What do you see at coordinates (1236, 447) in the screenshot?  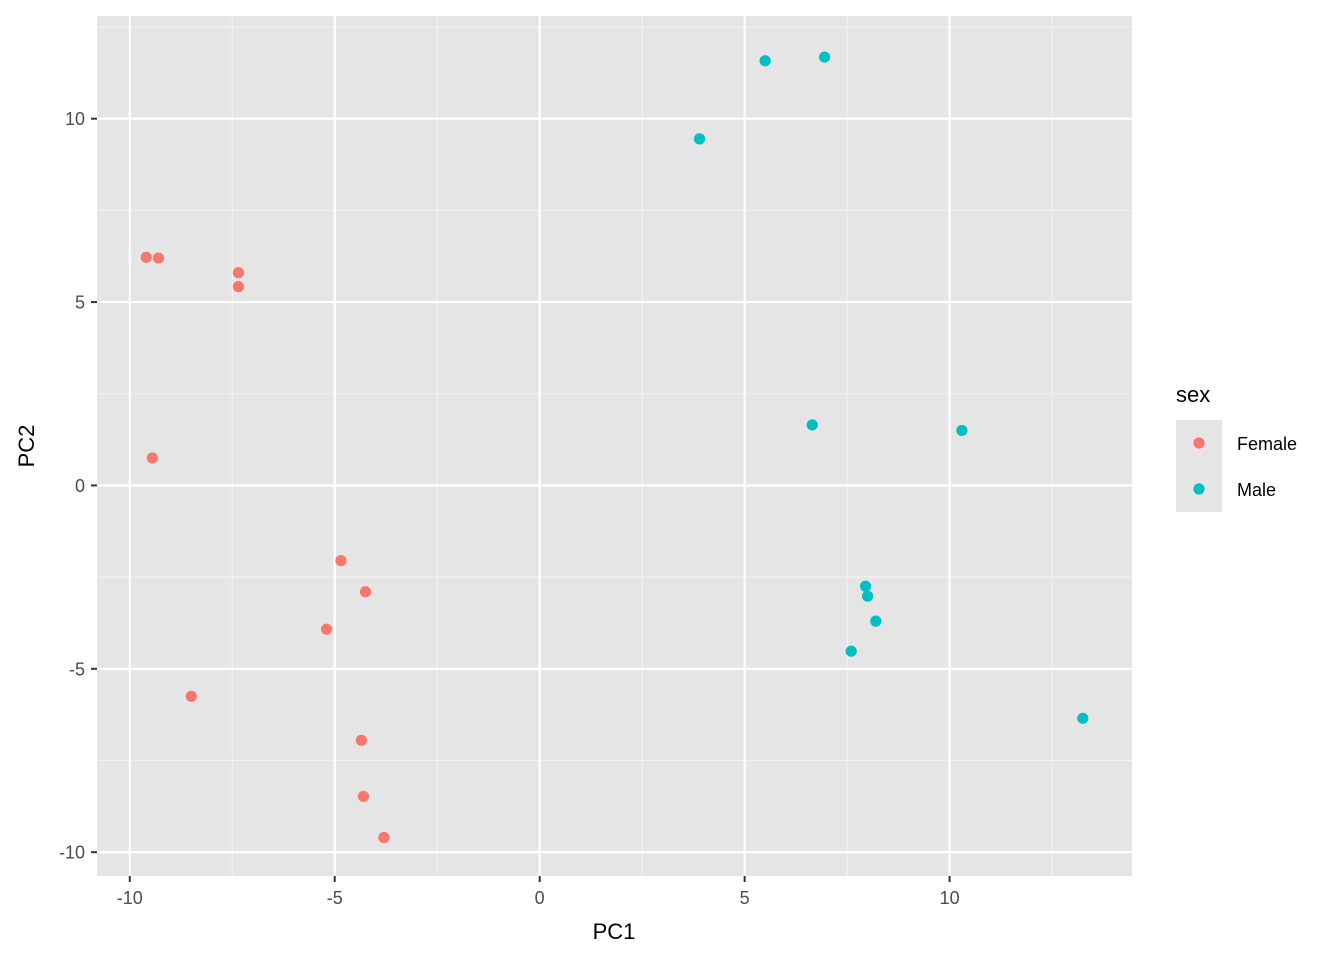 I see `legend: sex Female Male` at bounding box center [1236, 447].